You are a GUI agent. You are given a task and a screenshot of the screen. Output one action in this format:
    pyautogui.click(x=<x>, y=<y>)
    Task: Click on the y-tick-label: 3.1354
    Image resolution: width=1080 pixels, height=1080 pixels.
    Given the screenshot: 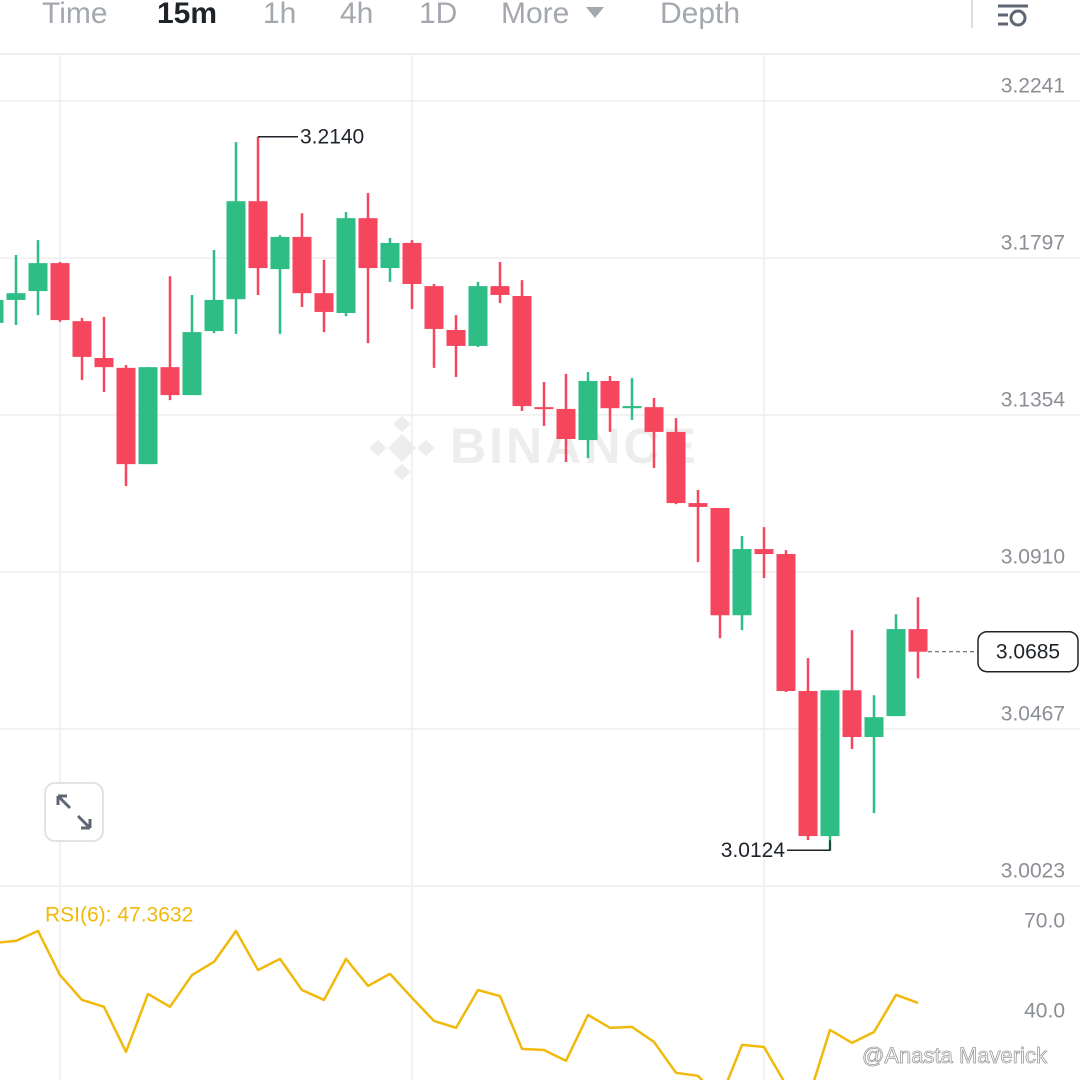 What is the action you would take?
    pyautogui.click(x=1033, y=399)
    